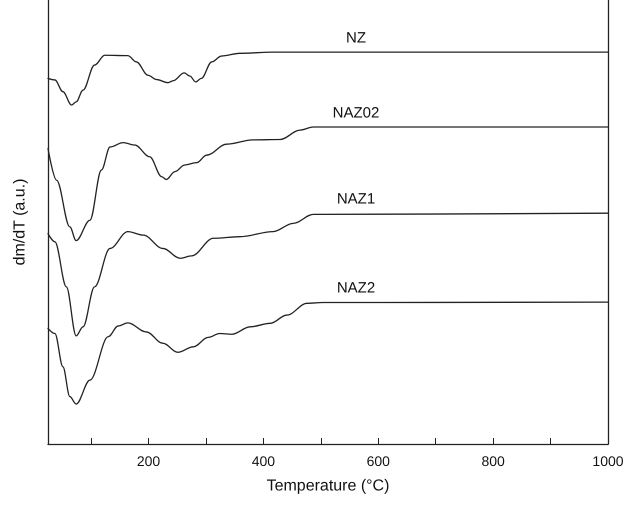 This screenshot has height=506, width=630. I want to click on series-label: NAZ1, so click(356, 199).